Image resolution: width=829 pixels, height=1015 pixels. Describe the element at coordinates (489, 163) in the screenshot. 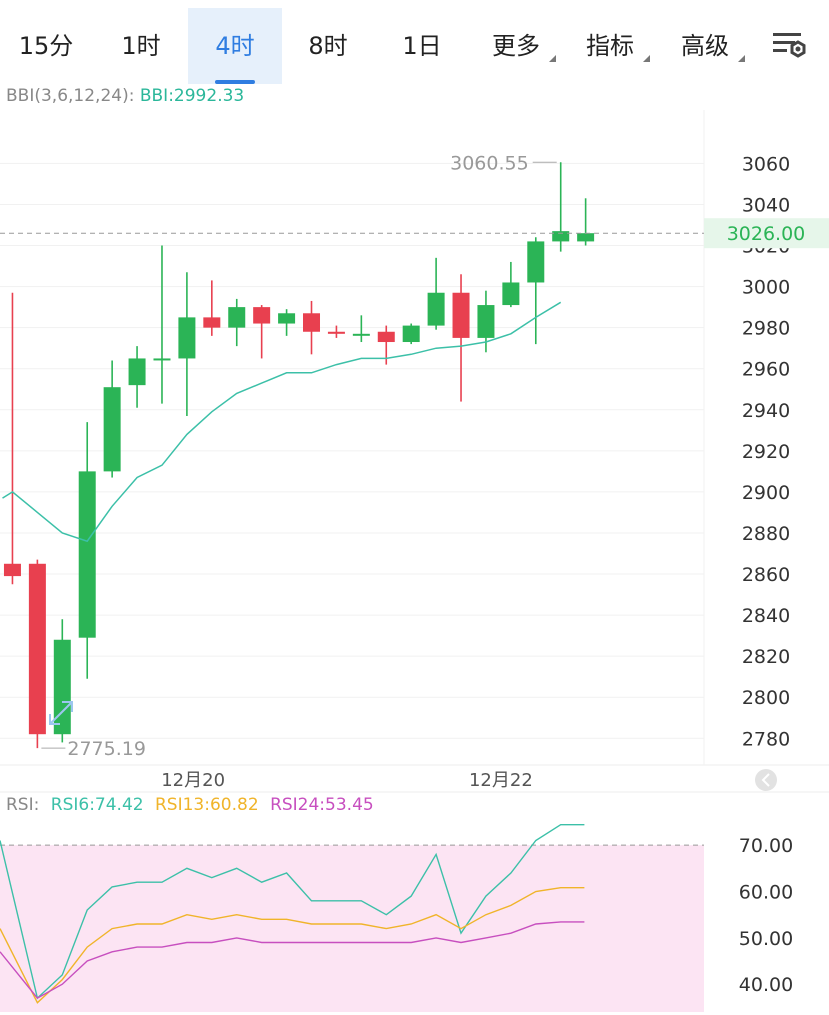

I see `max-price-label: 3060.55` at that location.